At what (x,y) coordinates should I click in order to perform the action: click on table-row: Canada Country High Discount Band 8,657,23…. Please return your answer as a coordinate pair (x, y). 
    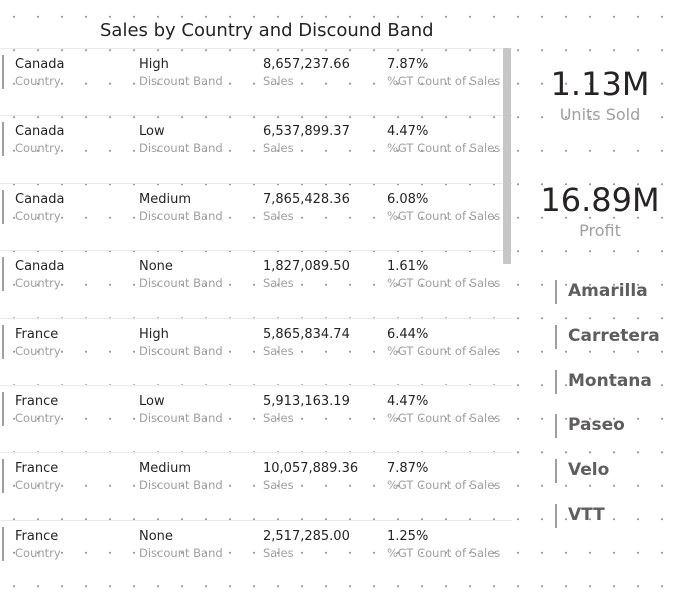
    Looking at the image, I should click on (256, 81).